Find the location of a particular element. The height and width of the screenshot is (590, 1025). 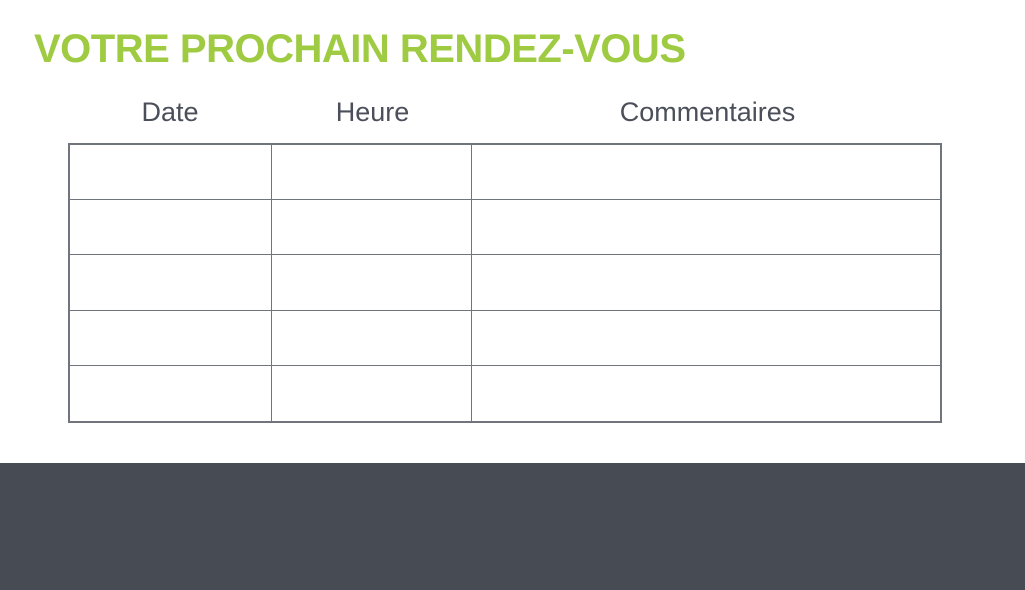

column-header-commentaires: Commentaires is located at coordinates (707, 112).